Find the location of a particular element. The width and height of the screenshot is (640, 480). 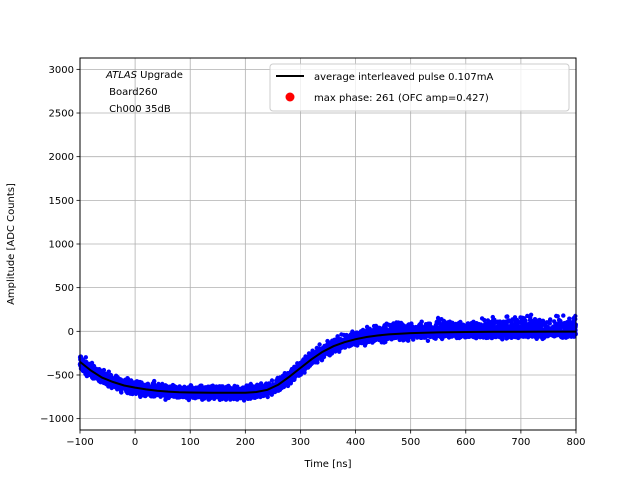

x-tick-label: −100 is located at coordinates (79, 442).